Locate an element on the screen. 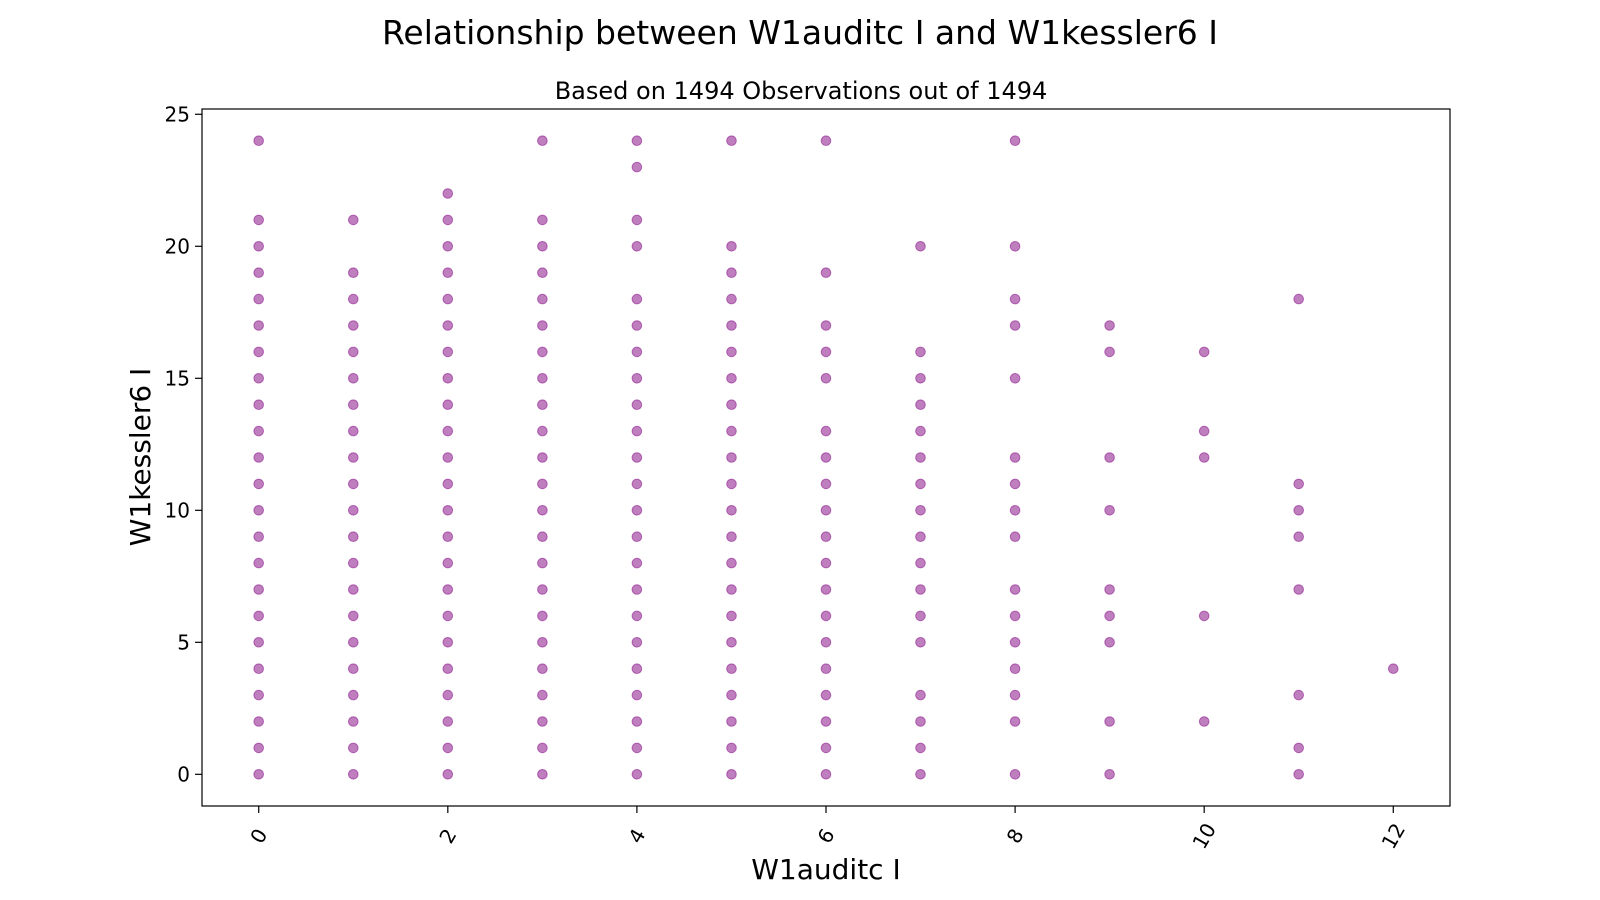  data-point-x8-y24 is located at coordinates (1015, 140).